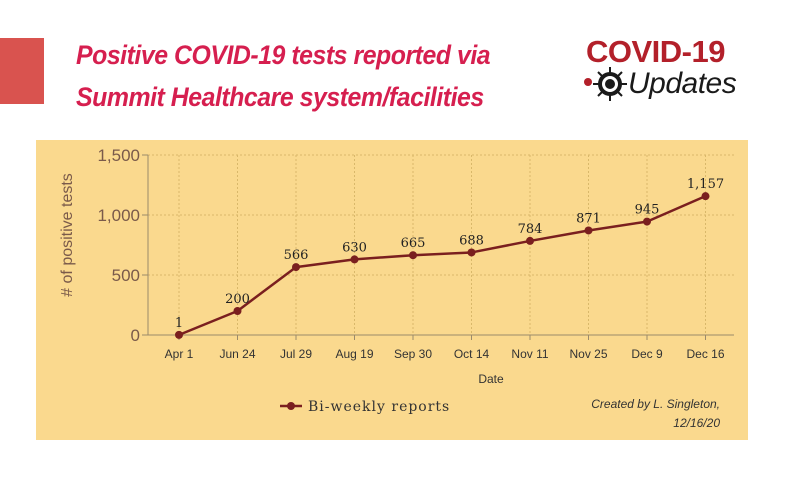 Image resolution: width=800 pixels, height=500 pixels. Describe the element at coordinates (647, 210) in the screenshot. I see `data-label: 945` at that location.